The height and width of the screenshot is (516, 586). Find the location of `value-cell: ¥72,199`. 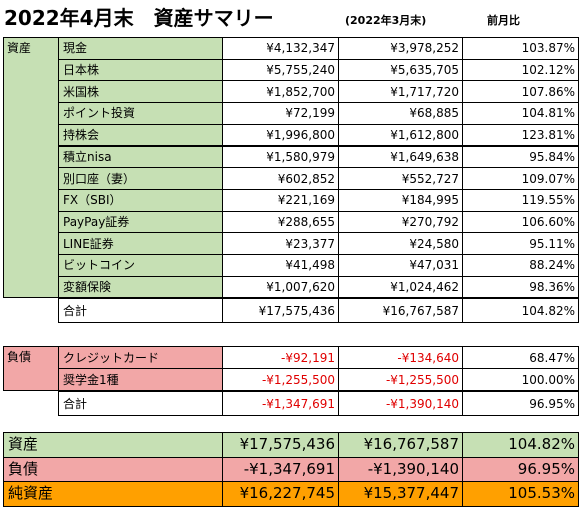

value-cell: ¥72,199 is located at coordinates (280, 113).